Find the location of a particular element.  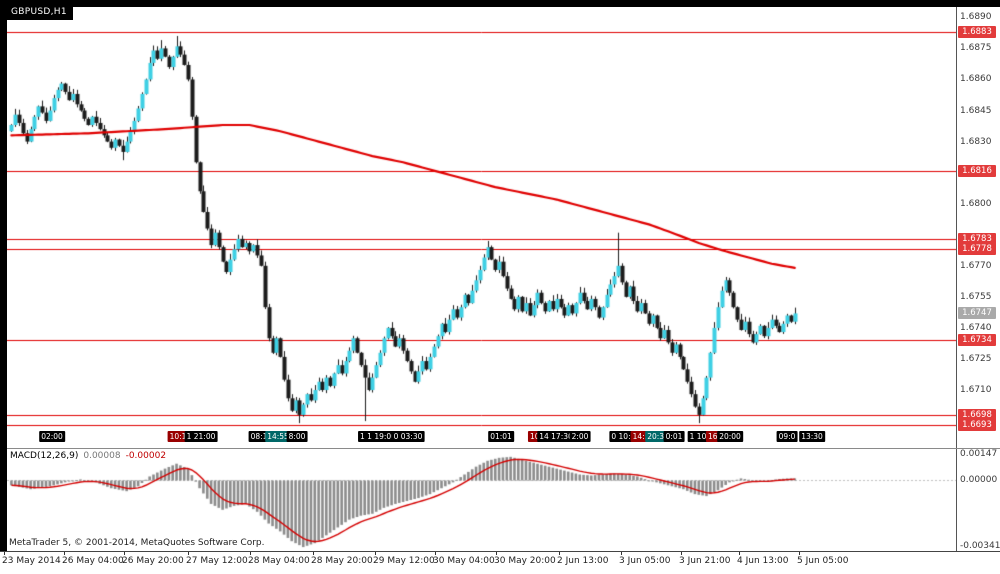

window-frame-left is located at coordinates (3, 287).